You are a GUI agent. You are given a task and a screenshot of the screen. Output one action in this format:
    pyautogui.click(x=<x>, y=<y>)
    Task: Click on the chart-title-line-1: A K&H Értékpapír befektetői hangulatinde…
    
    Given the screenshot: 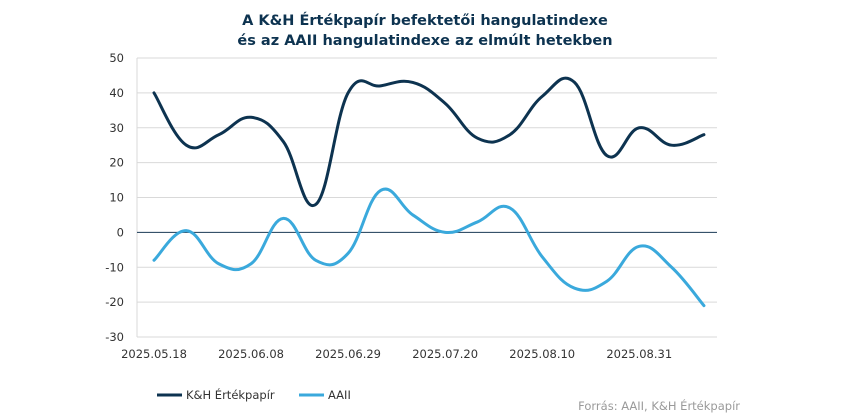 What is the action you would take?
    pyautogui.click(x=425, y=20)
    